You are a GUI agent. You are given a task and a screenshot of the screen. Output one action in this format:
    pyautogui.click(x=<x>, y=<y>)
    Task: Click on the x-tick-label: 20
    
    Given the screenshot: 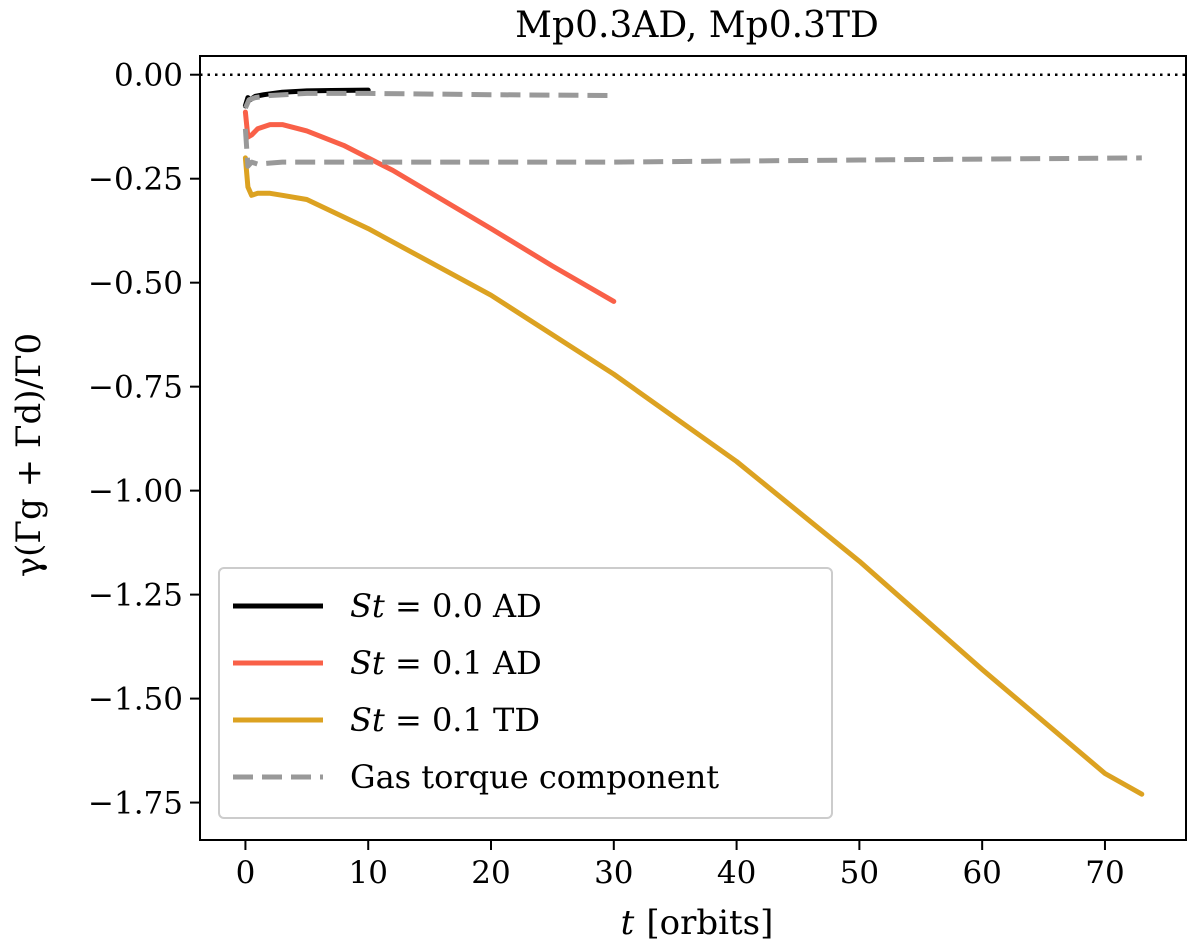 What is the action you would take?
    pyautogui.click(x=490, y=873)
    